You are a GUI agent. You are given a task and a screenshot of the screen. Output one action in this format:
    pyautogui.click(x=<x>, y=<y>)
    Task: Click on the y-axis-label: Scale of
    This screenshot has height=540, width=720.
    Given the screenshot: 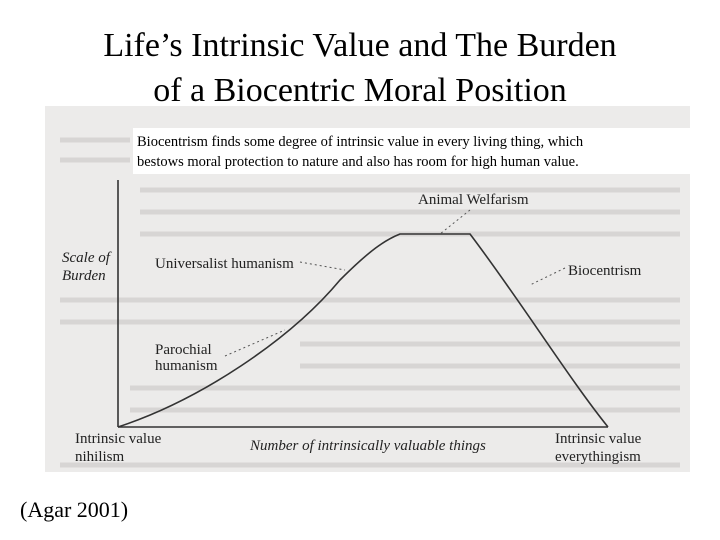 What is the action you would take?
    pyautogui.click(x=87, y=258)
    